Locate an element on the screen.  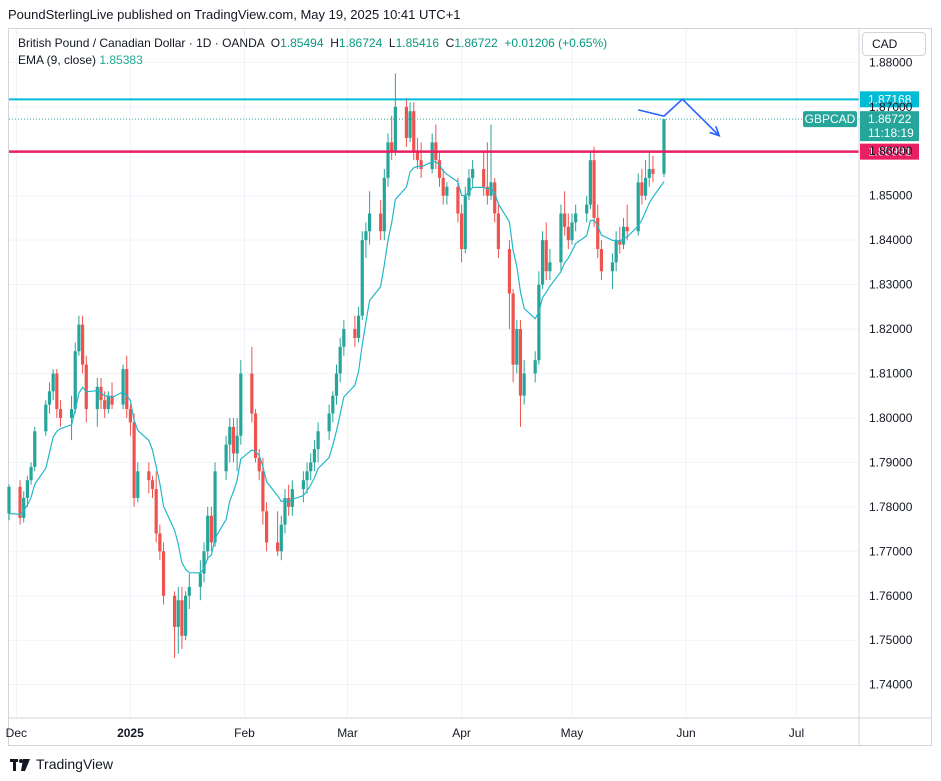
projection-arrow-head is located at coordinates (715, 131).